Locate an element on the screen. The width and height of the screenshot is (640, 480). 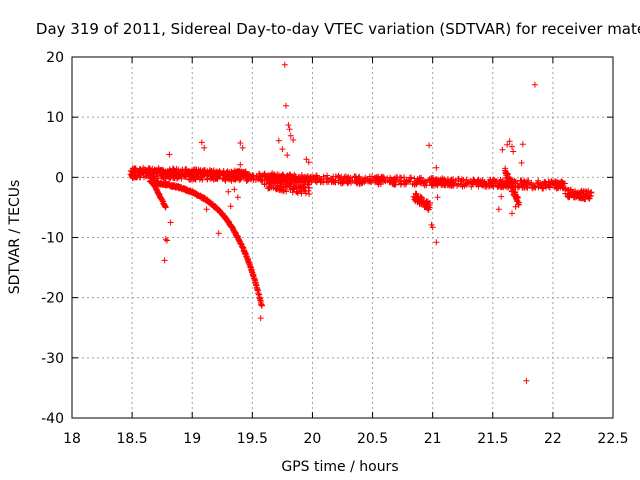
x-tick-label: 21 is located at coordinates (433, 439).